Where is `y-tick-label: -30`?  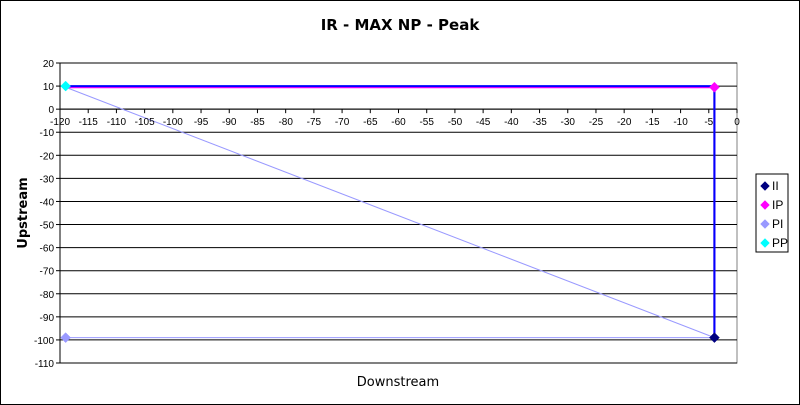
y-tick-label: -30 is located at coordinates (47, 179).